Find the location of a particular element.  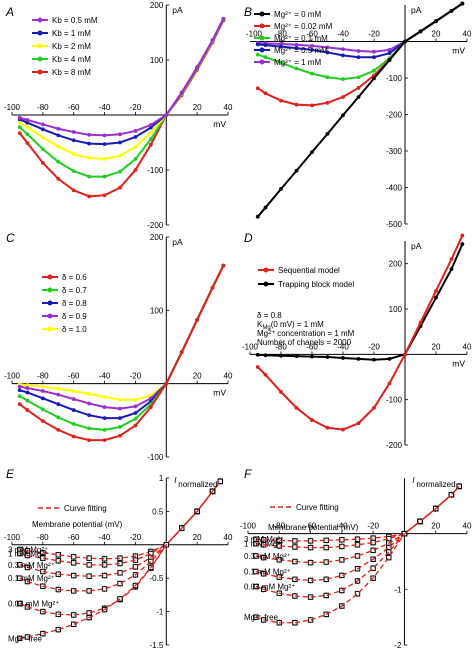

legend-entry: Mg²⁺ = 1 mM is located at coordinates (297, 62).